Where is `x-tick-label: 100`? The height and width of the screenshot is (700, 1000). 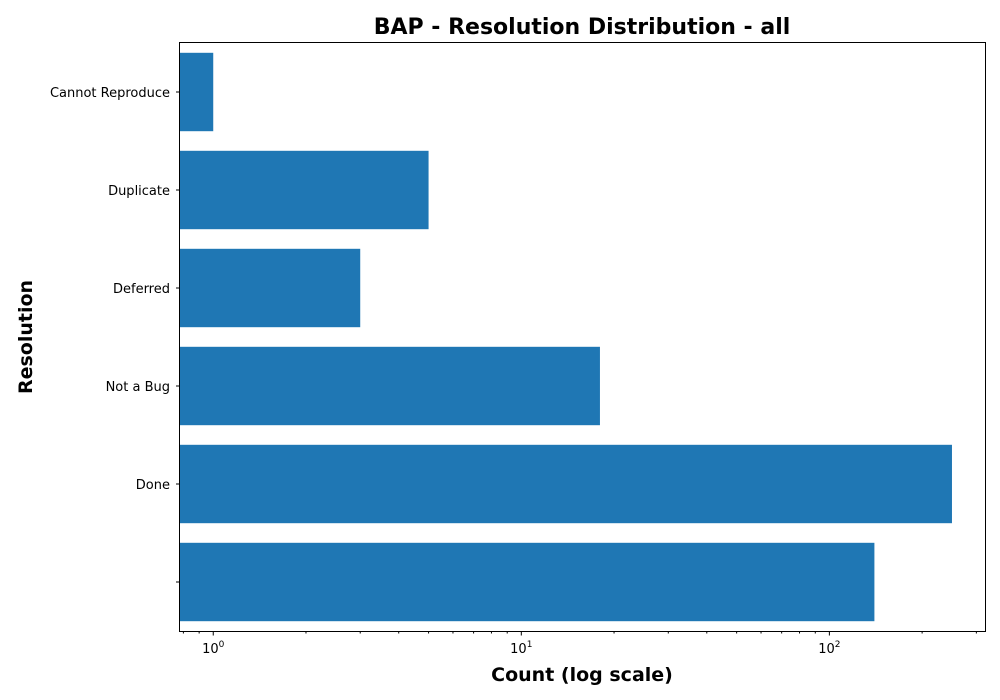 x-tick-label: 100 is located at coordinates (213, 648).